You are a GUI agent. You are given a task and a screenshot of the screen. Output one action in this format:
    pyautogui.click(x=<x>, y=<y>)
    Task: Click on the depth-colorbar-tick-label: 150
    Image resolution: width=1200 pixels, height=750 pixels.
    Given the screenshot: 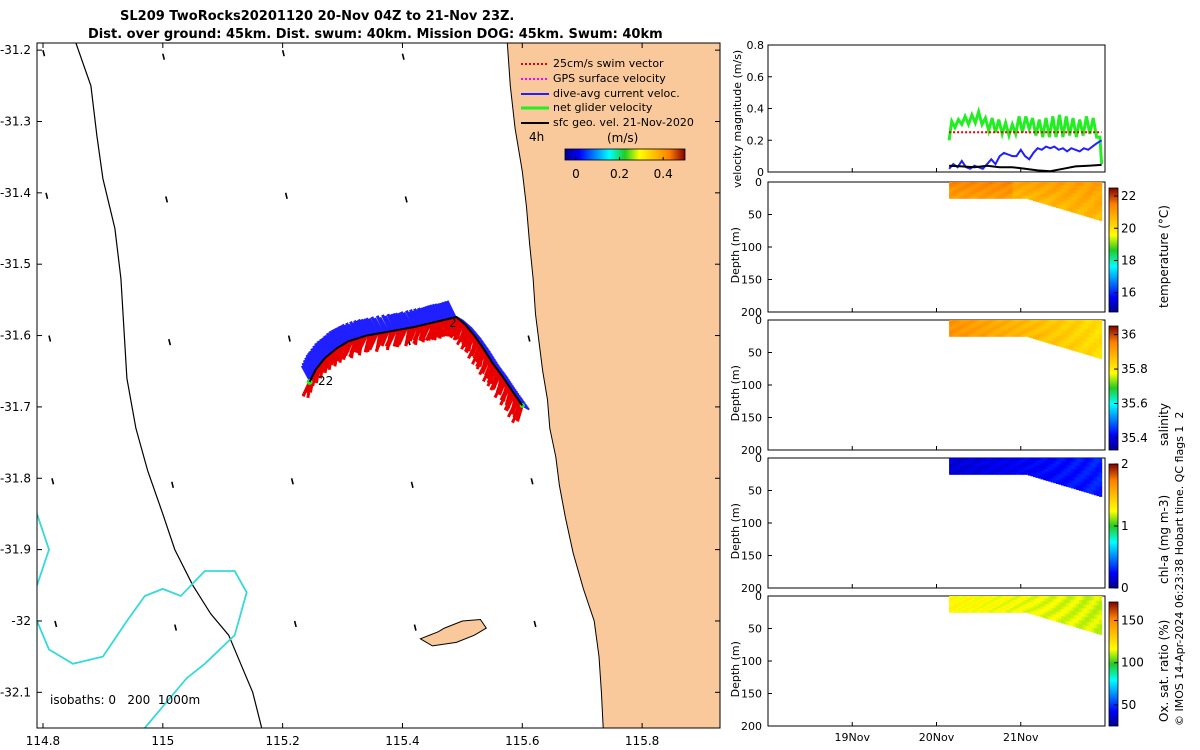 What is the action you would take?
    pyautogui.click(x=1132, y=621)
    